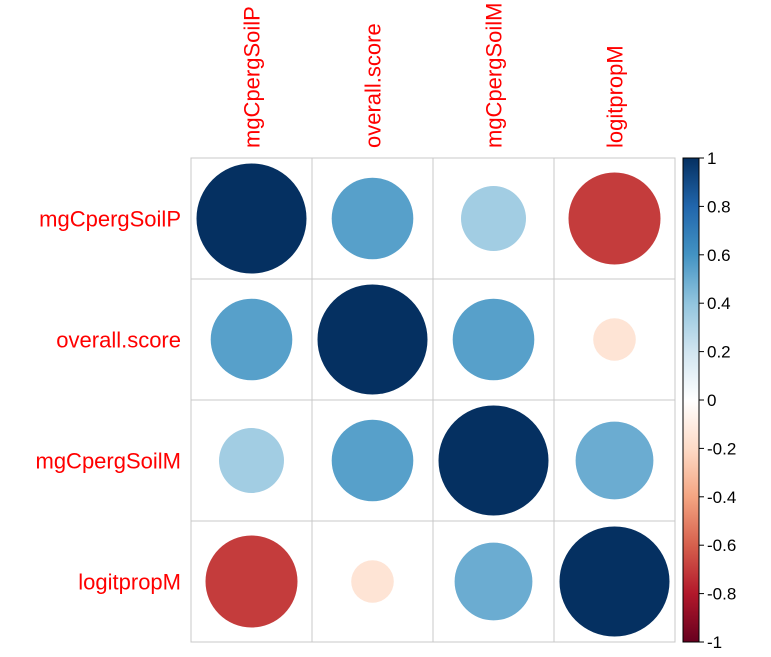  What do you see at coordinates (719, 352) in the screenshot?
I see `colorbar-tick-label: 0.2` at bounding box center [719, 352].